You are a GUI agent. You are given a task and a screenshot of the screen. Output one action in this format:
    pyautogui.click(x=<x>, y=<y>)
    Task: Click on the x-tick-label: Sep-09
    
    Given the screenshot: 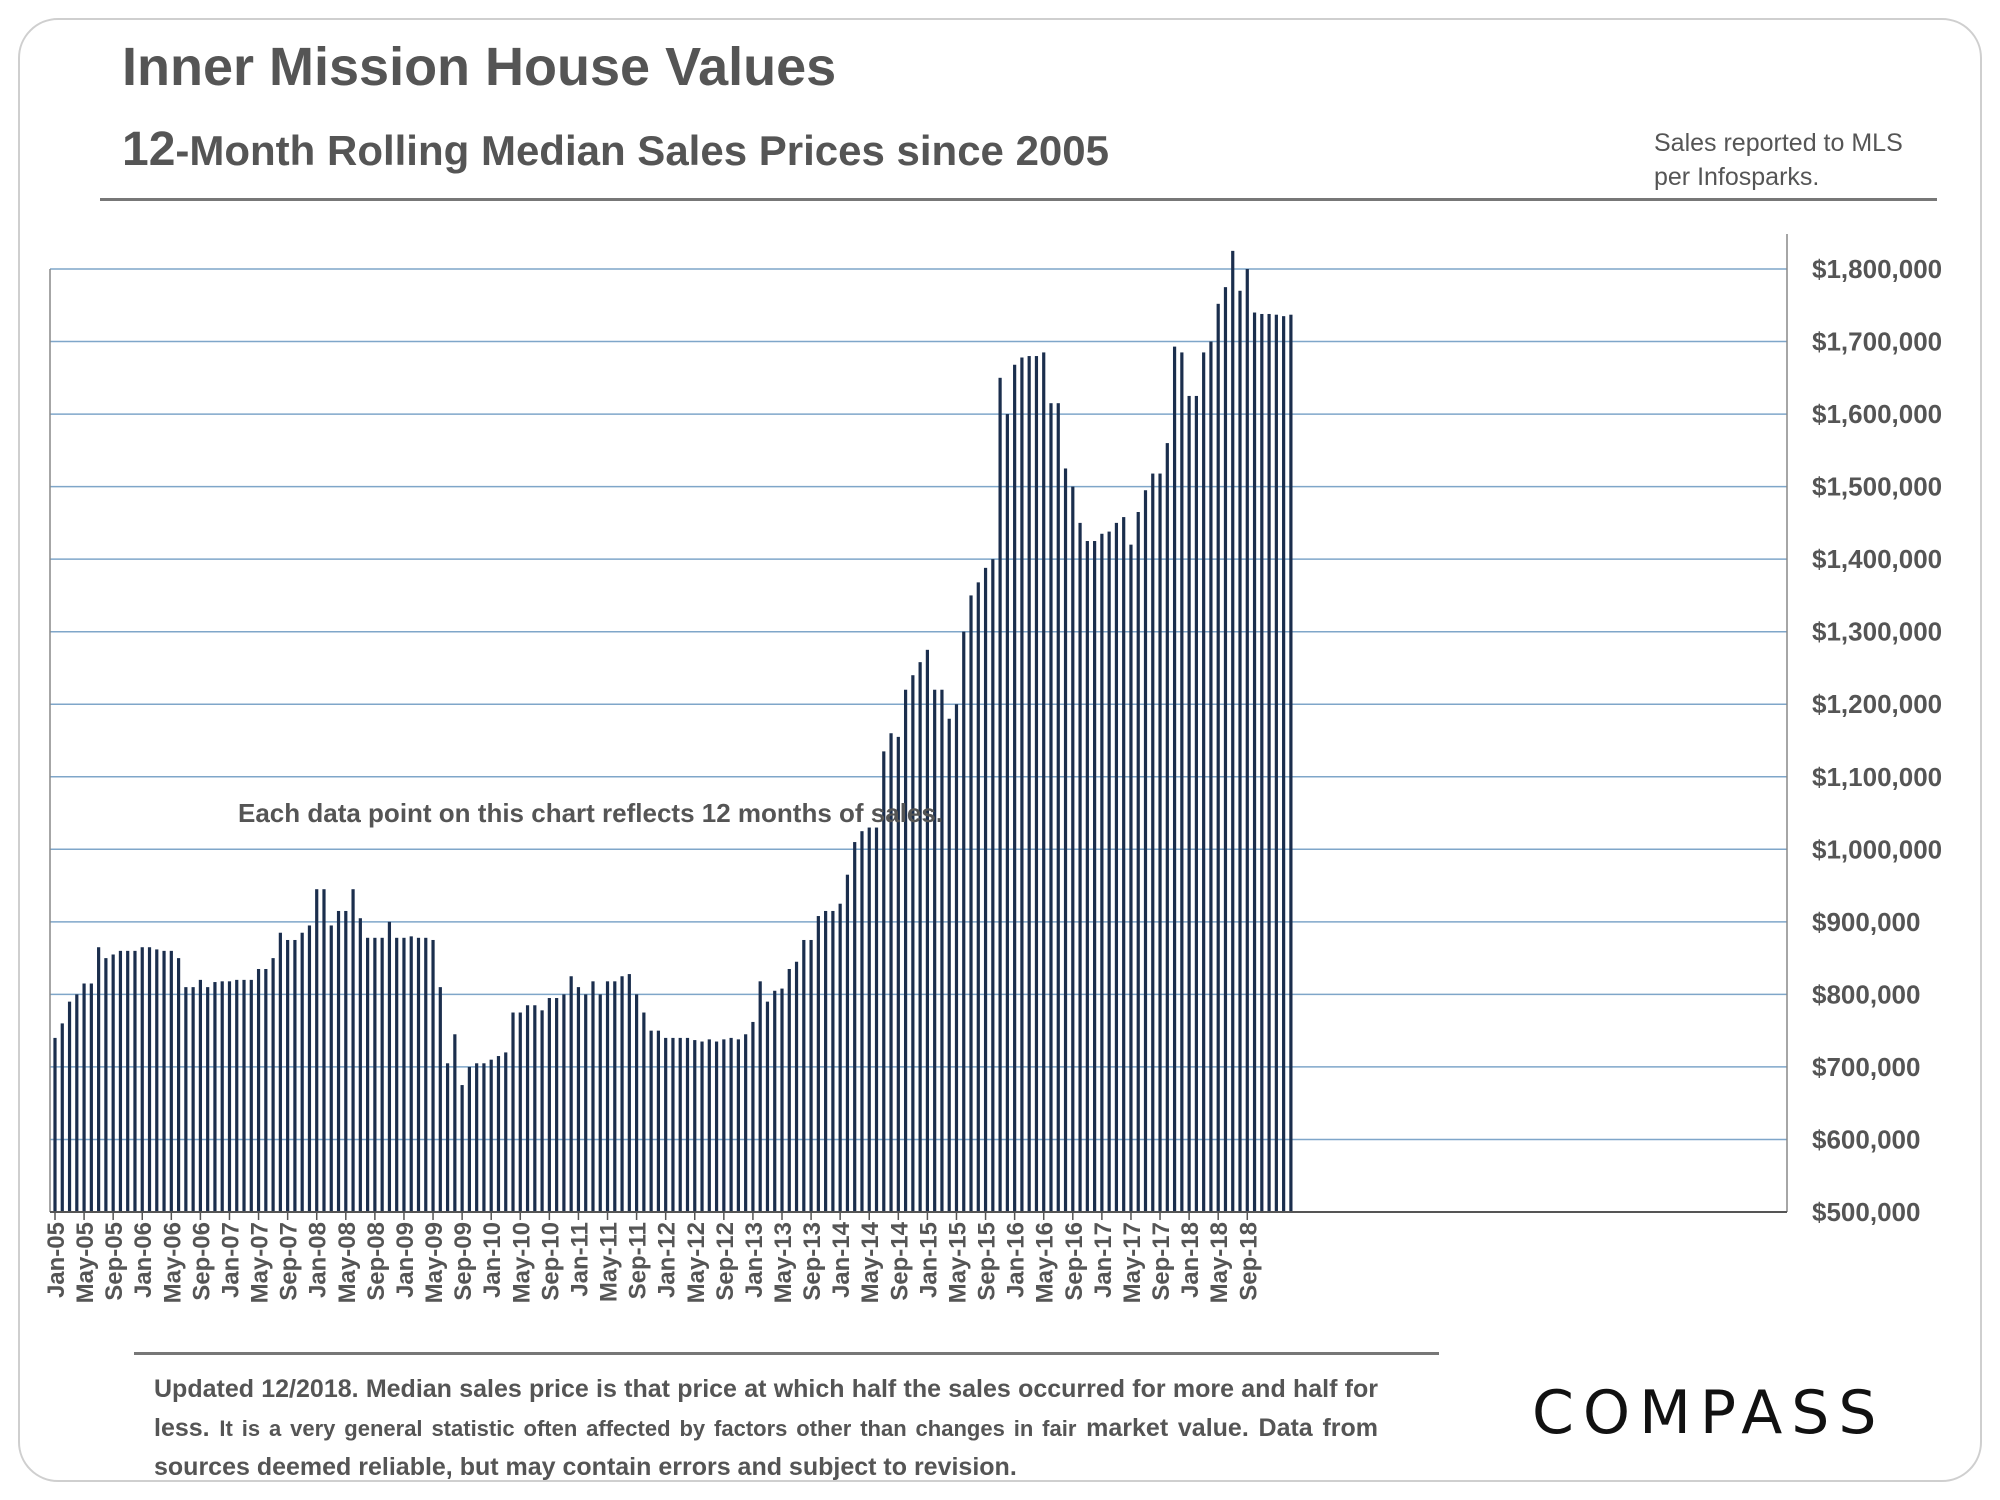 What is the action you would take?
    pyautogui.click(x=463, y=1261)
    